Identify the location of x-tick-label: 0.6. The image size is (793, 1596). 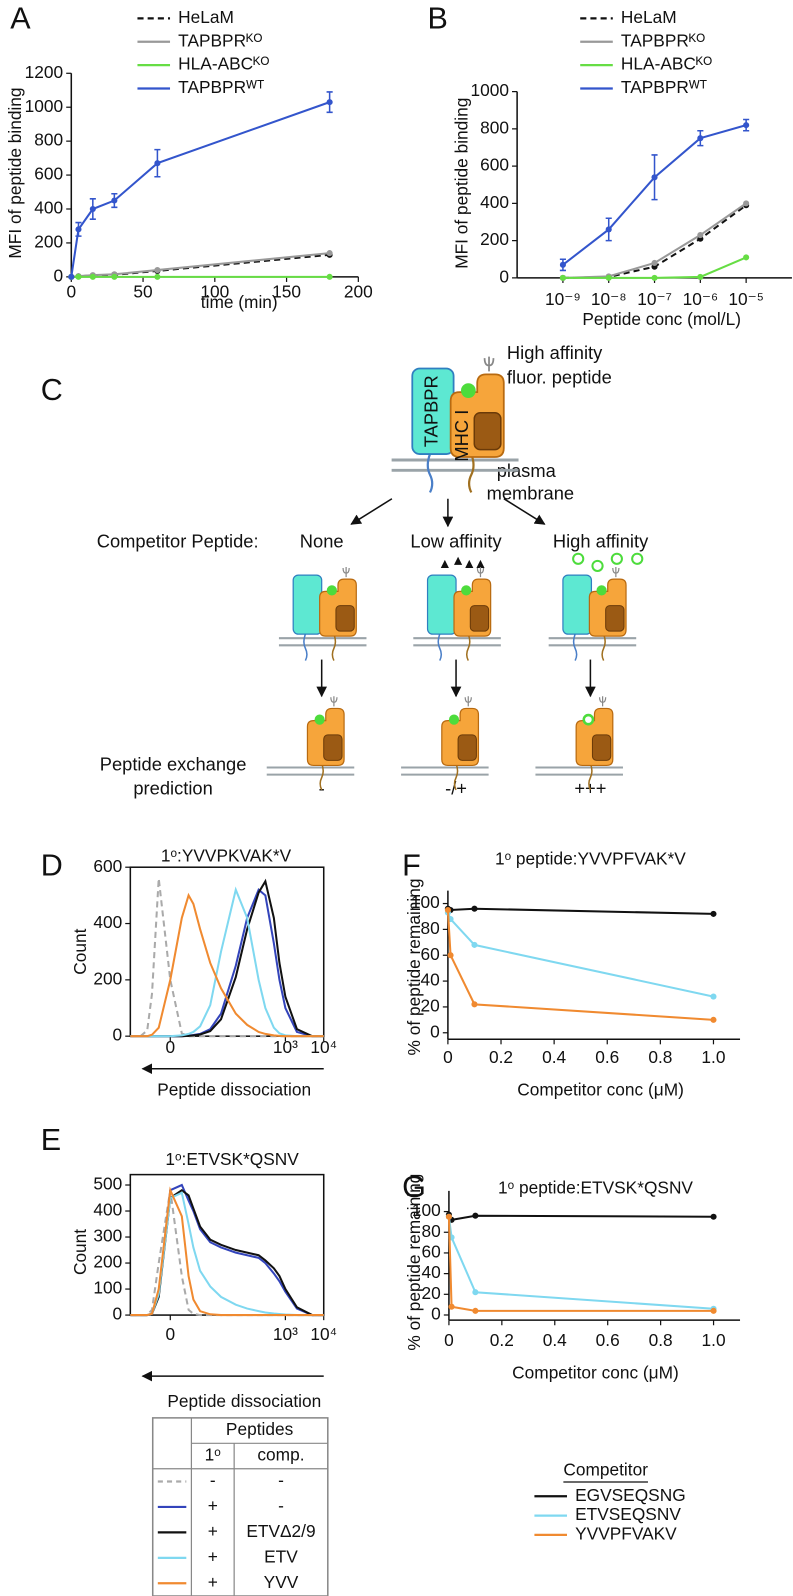
(608, 1340).